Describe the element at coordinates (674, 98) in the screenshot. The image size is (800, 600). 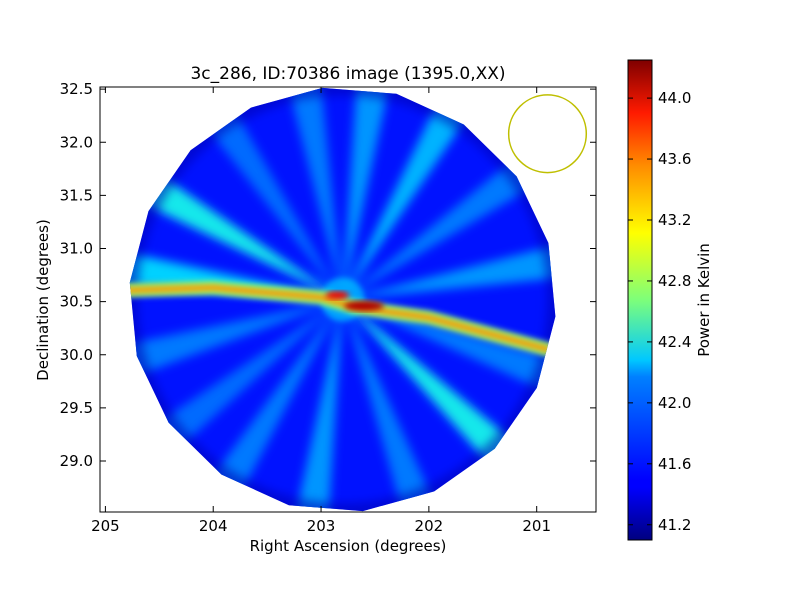
I see `colorbar-tick-label: 44.0` at that location.